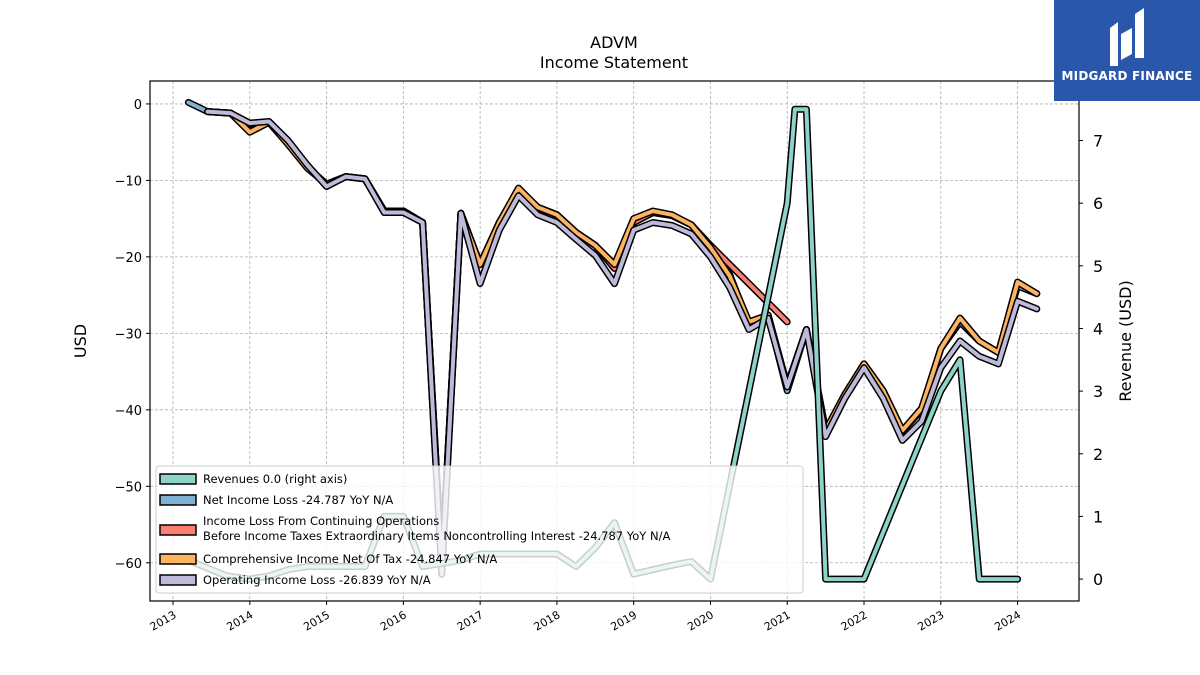 Image resolution: width=1200 pixels, height=675 pixels. What do you see at coordinates (317, 580) in the screenshot?
I see `legend-label: Operating Income Loss -26.839 YoY N/A` at bounding box center [317, 580].